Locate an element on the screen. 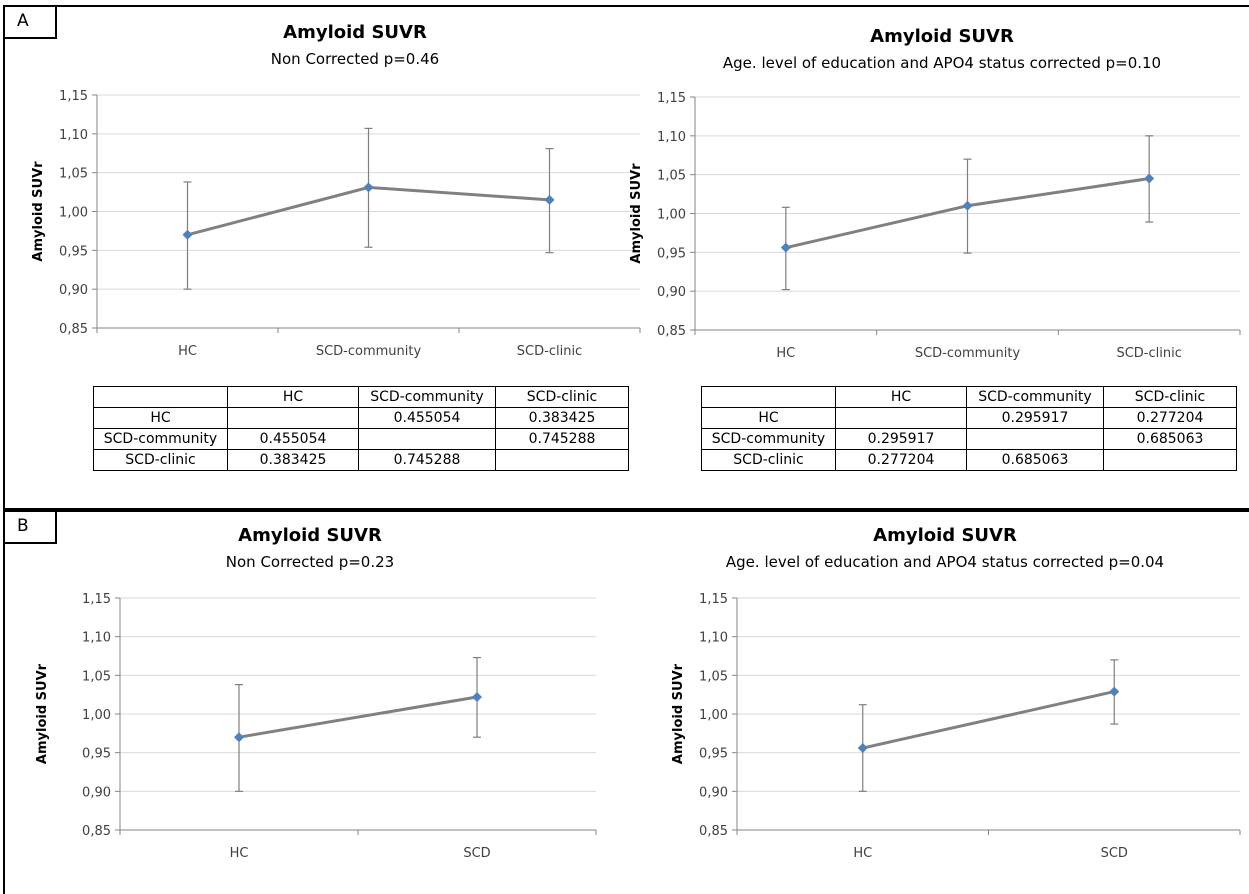  chart-subtitle: Non Corrected p=0.46 is located at coordinates (355, 59).